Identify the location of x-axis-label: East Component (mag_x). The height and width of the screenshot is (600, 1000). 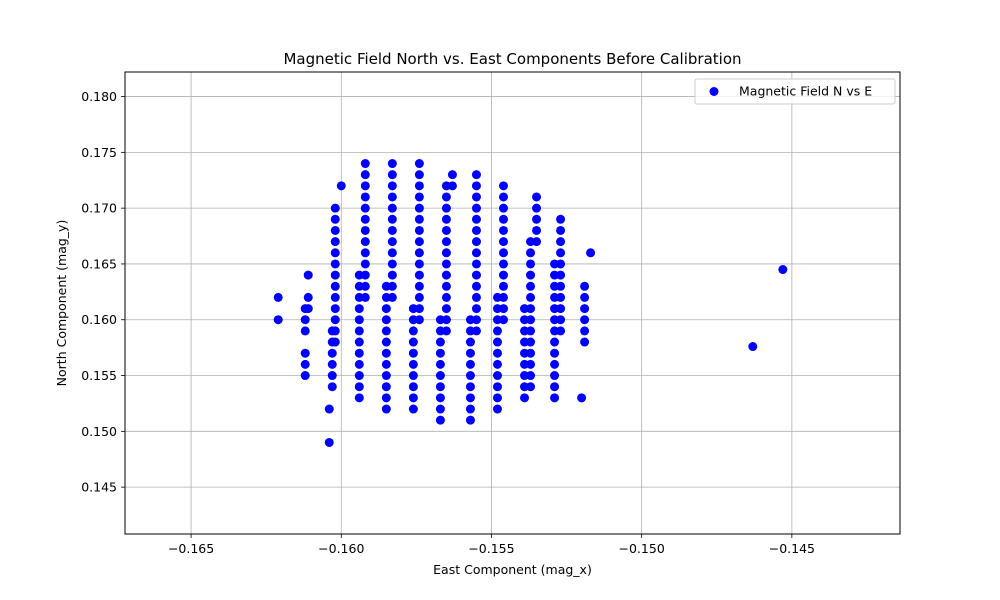
(512, 569).